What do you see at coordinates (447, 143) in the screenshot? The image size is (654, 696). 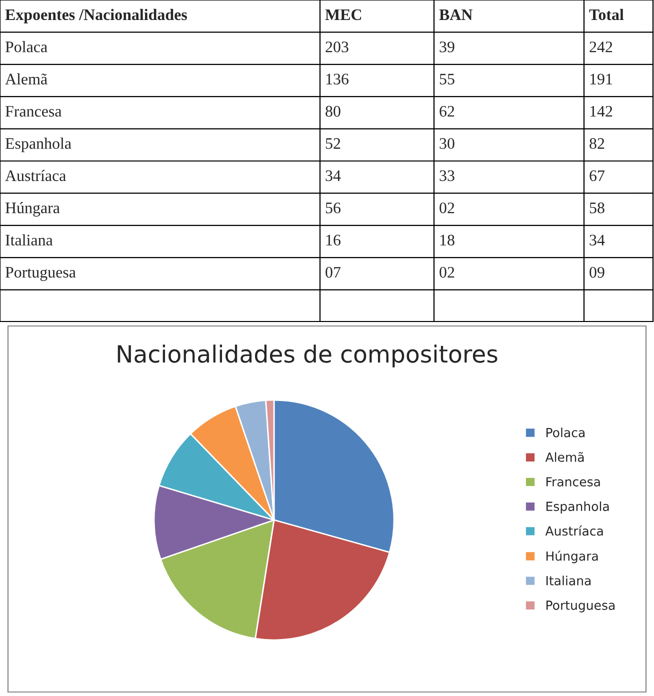 I see `data-label: 30` at bounding box center [447, 143].